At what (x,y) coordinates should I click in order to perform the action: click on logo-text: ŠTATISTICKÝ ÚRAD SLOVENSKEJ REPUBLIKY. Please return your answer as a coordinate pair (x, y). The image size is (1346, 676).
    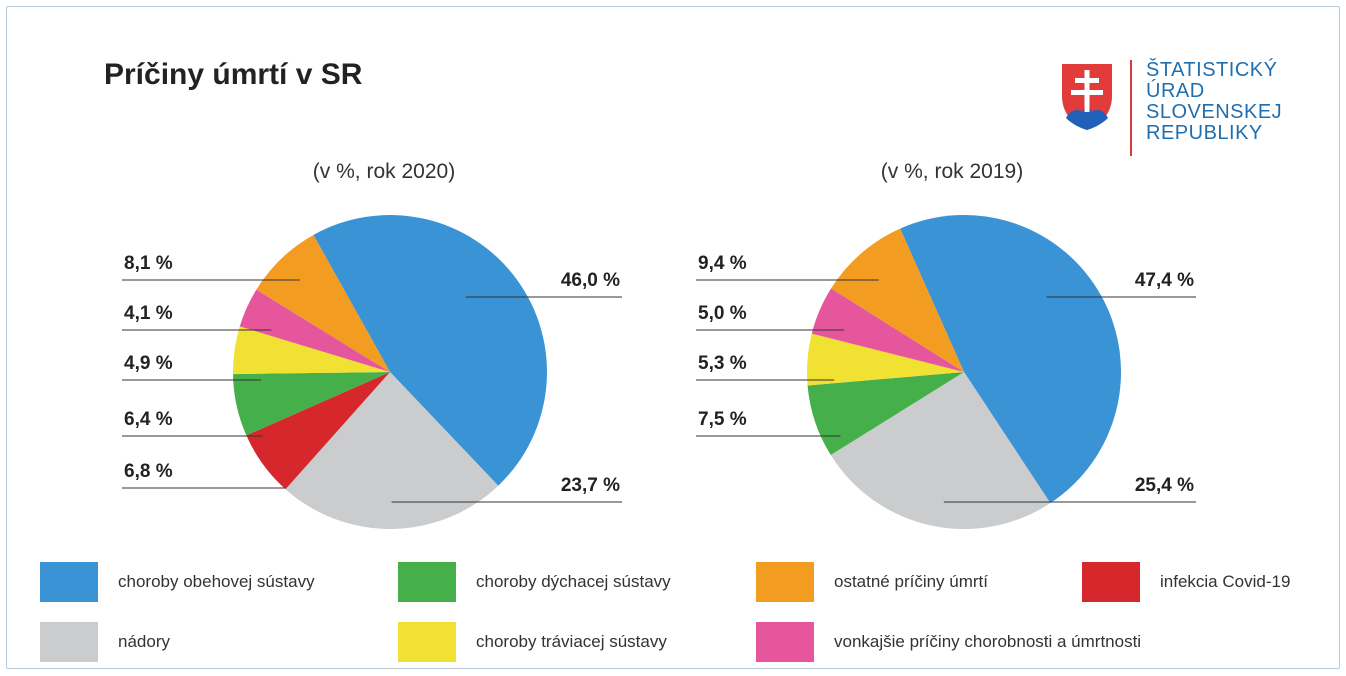
    Looking at the image, I should click on (1214, 102).